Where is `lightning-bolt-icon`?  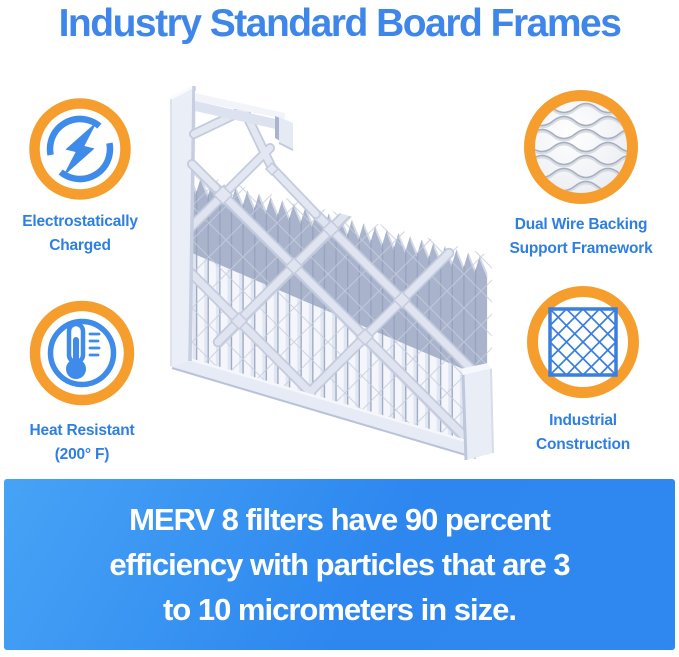 lightning-bolt-icon is located at coordinates (80, 149).